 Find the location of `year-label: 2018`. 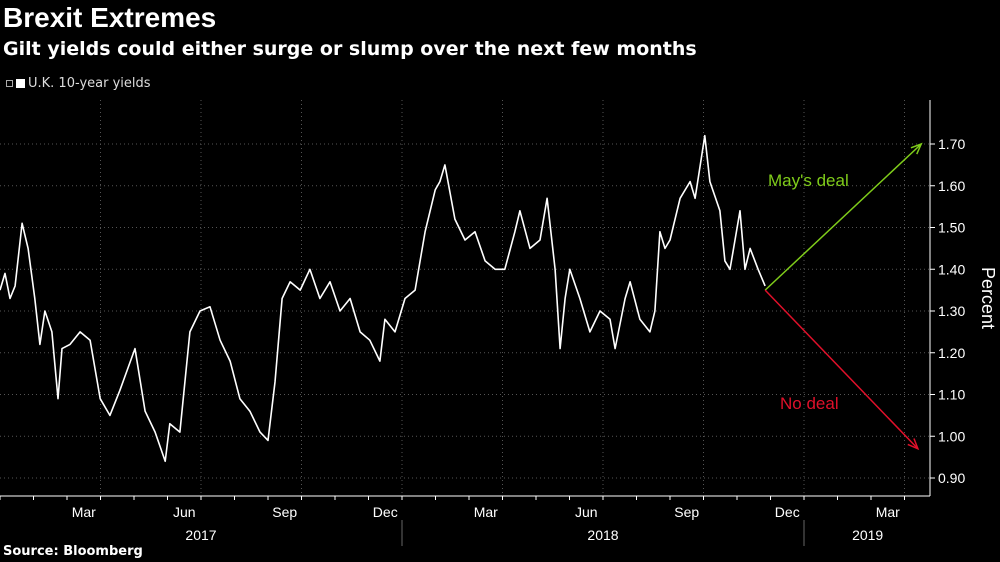

year-label: 2018 is located at coordinates (602, 535).